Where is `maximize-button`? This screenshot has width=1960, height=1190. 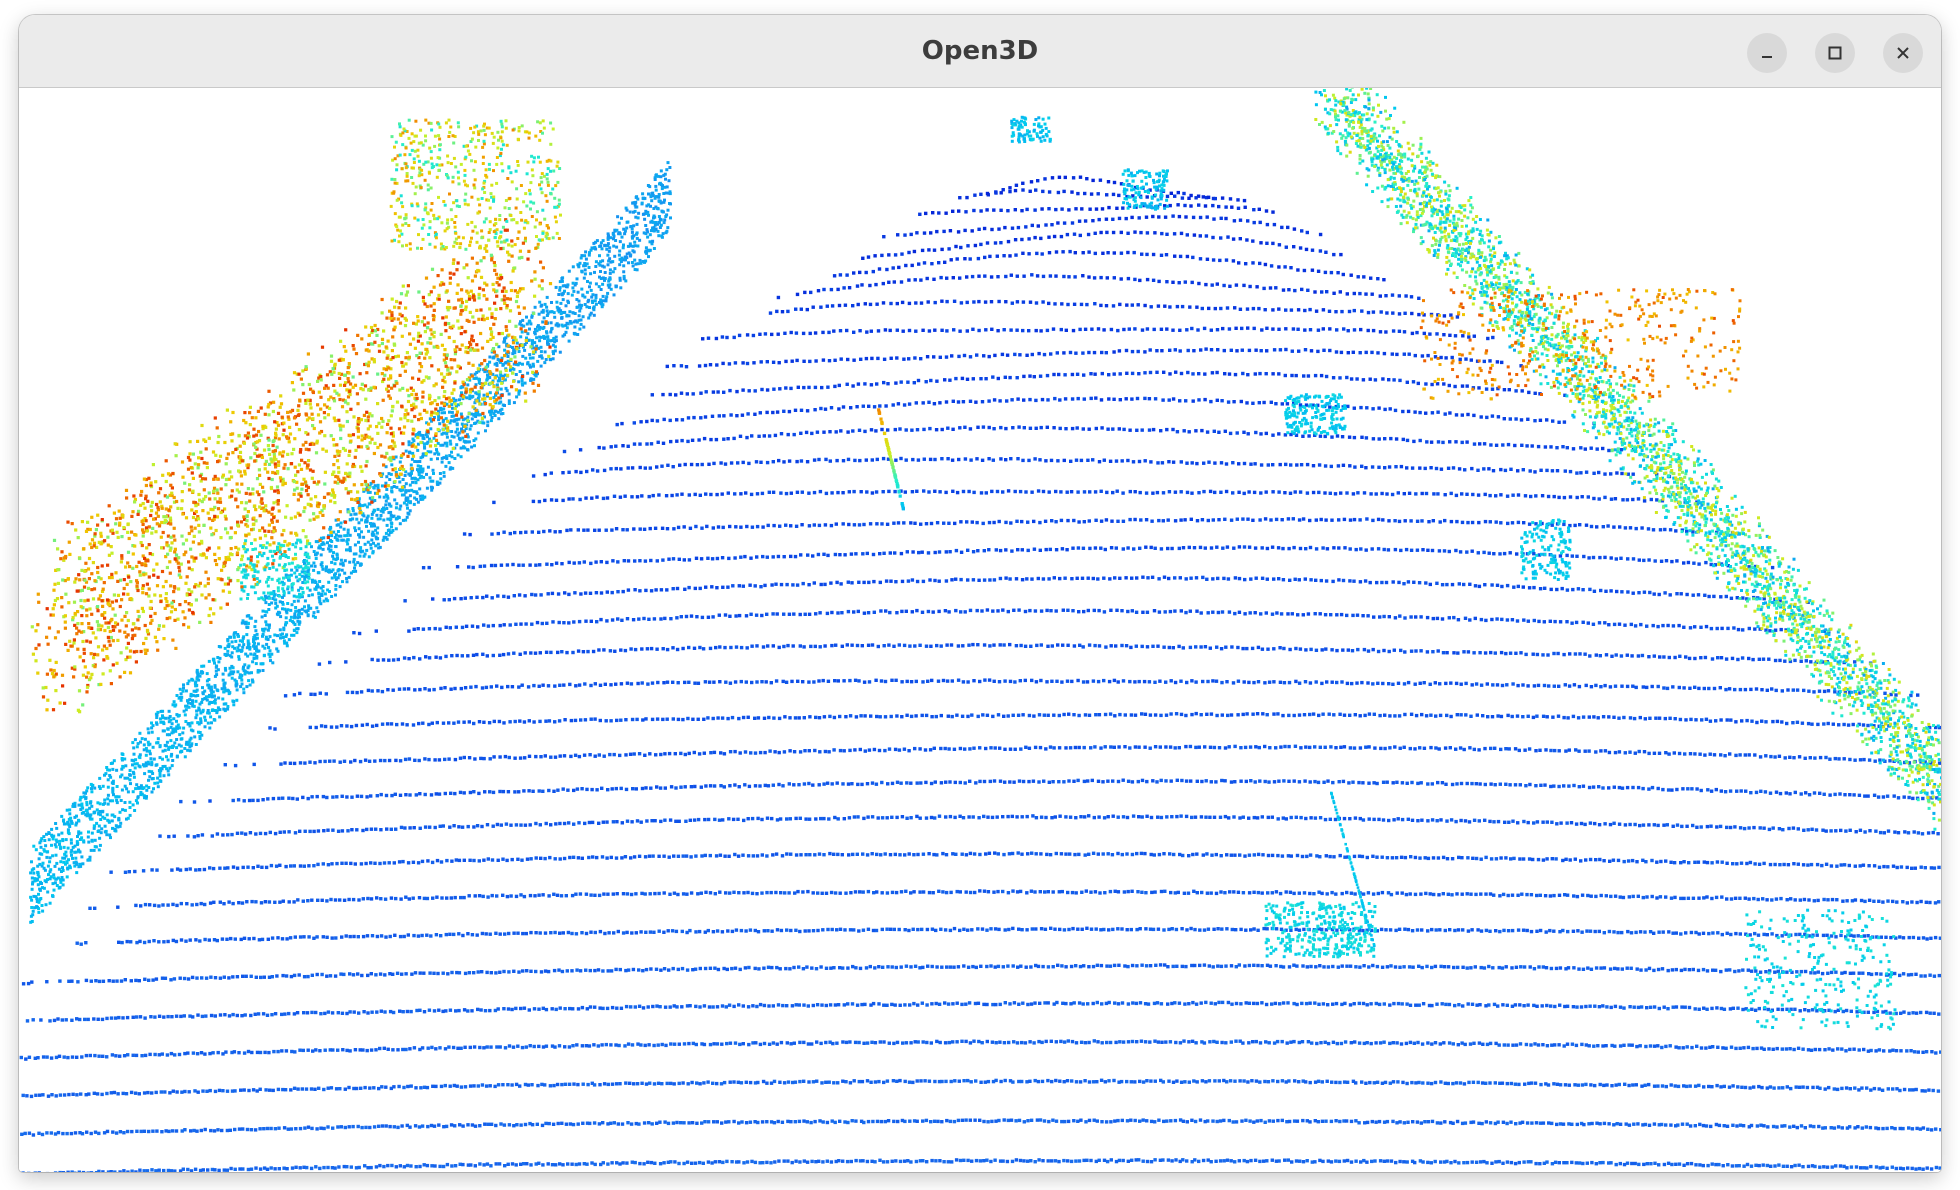
maximize-button is located at coordinates (1835, 53).